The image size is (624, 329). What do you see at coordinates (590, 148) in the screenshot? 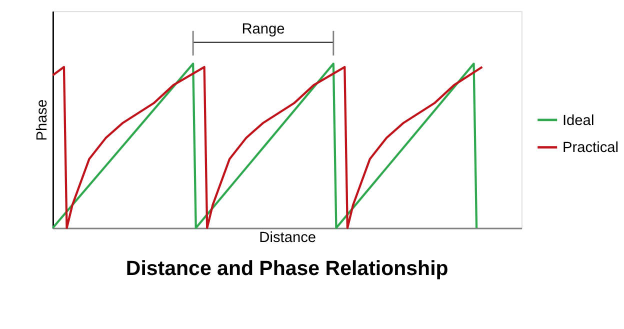
I see `legend-label: Practical` at bounding box center [590, 148].